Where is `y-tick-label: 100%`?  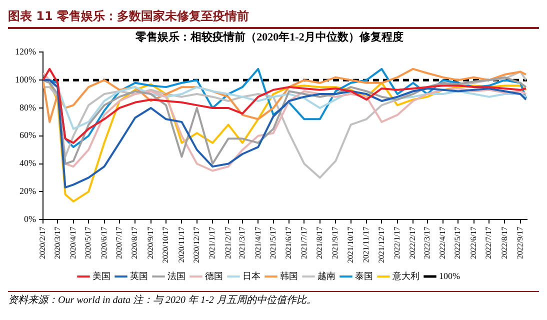 y-tick-label: 100% is located at coordinates (25, 79).